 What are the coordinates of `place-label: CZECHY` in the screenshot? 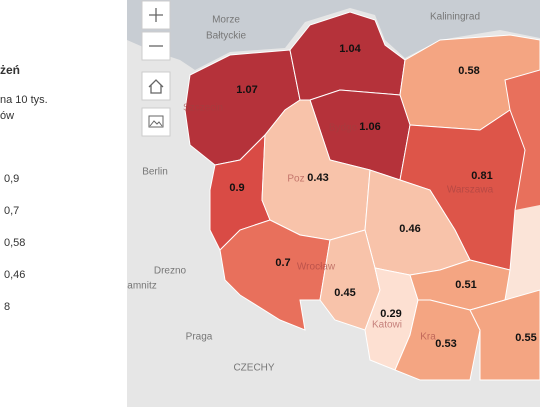 It's located at (253, 368).